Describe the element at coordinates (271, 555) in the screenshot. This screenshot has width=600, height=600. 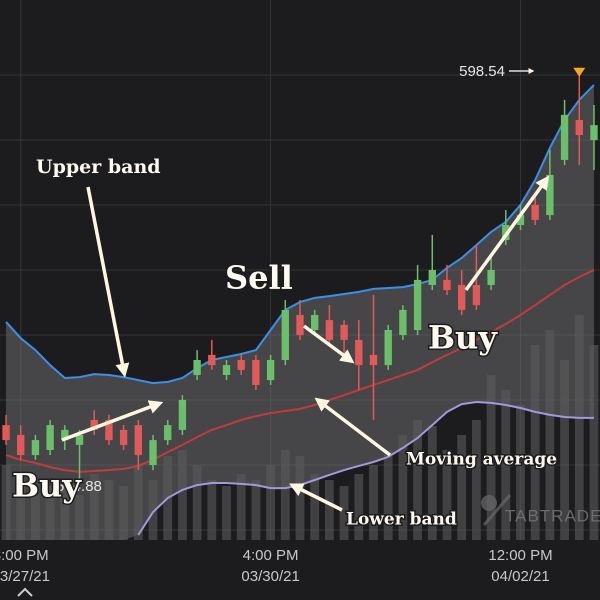
I see `x-tick-label: 4:00 PM` at that location.